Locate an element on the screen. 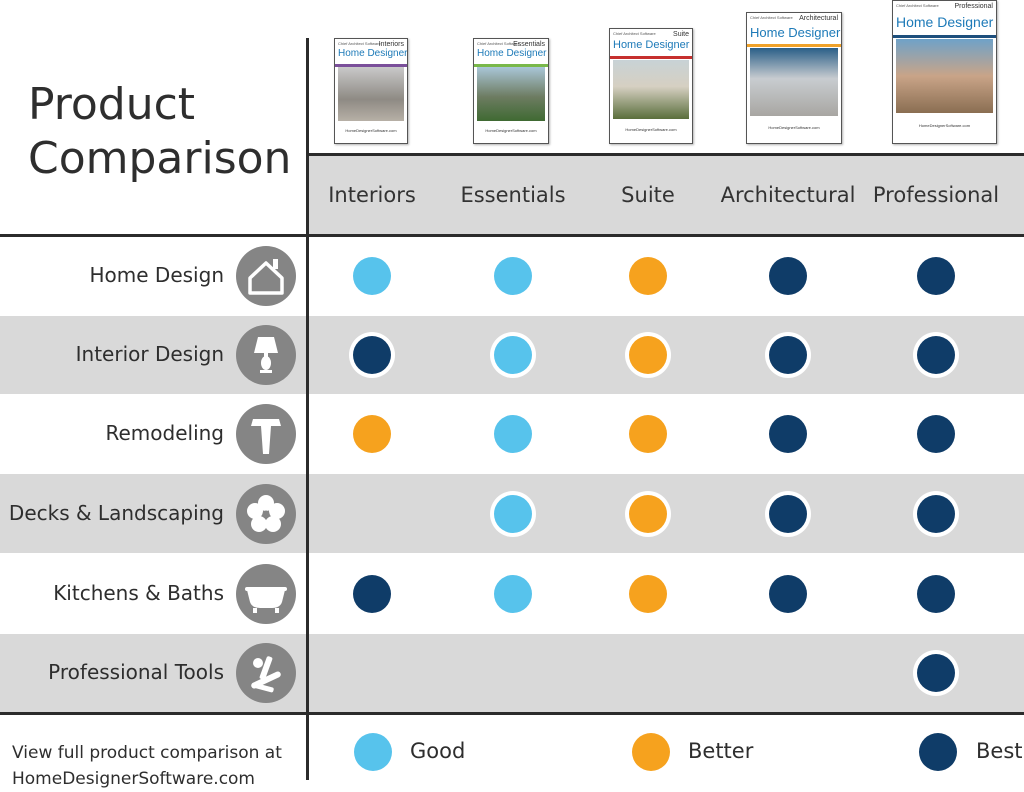  vertical-divider is located at coordinates (307, 409).